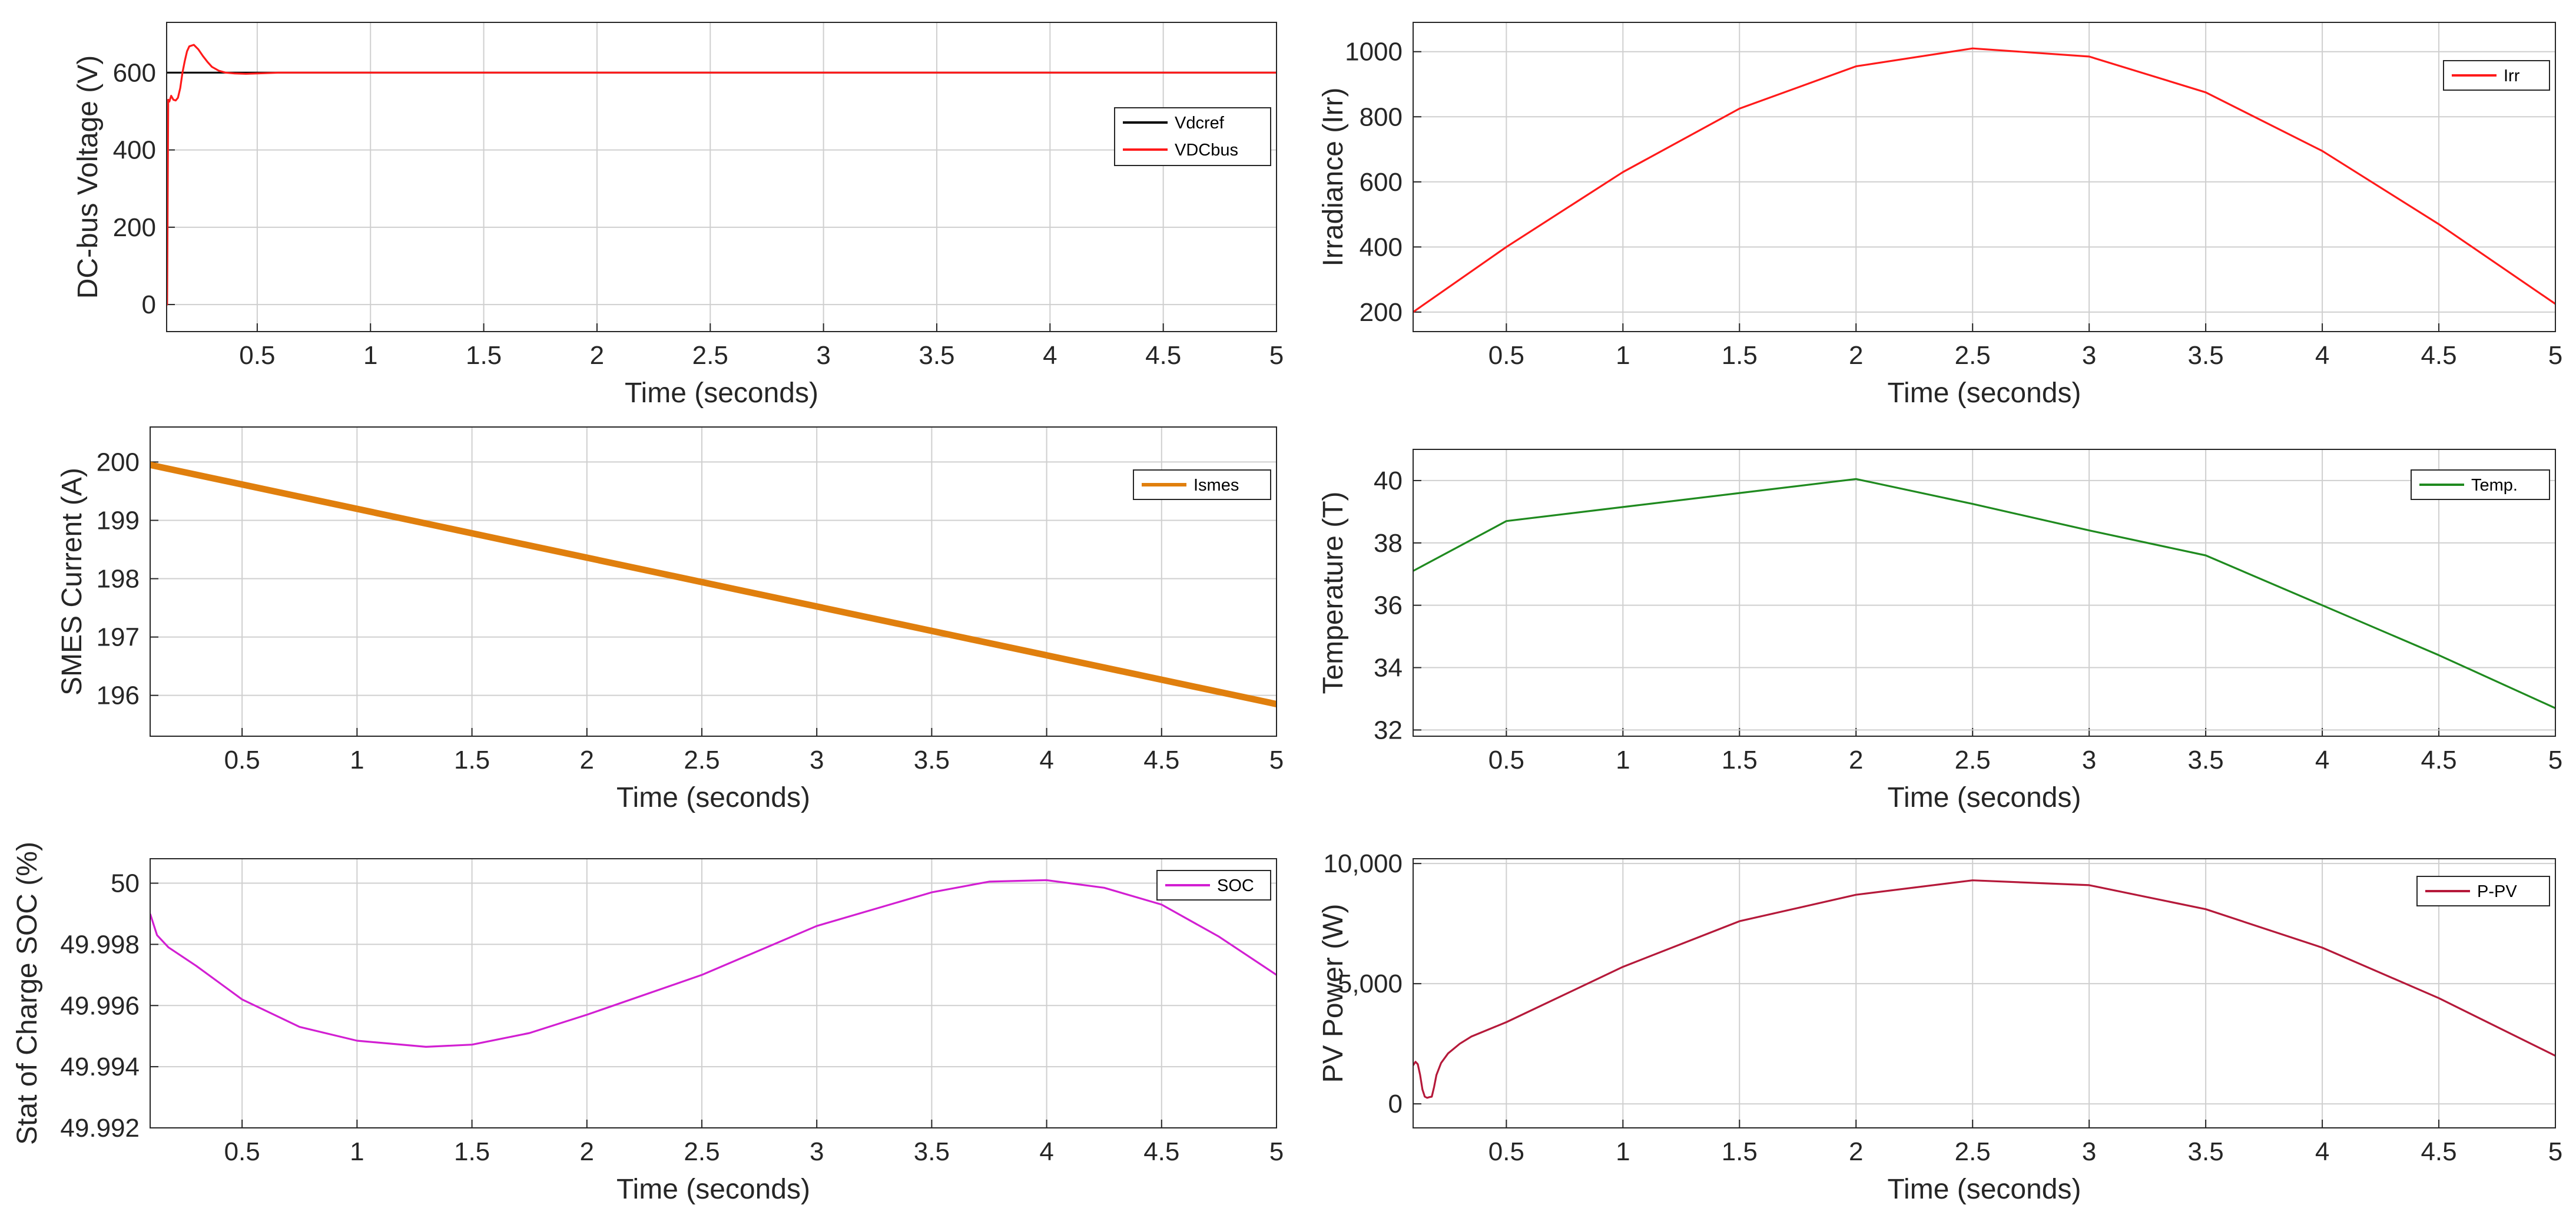 This screenshot has height=1228, width=2576. I want to click on series-line-soc, so click(713, 964).